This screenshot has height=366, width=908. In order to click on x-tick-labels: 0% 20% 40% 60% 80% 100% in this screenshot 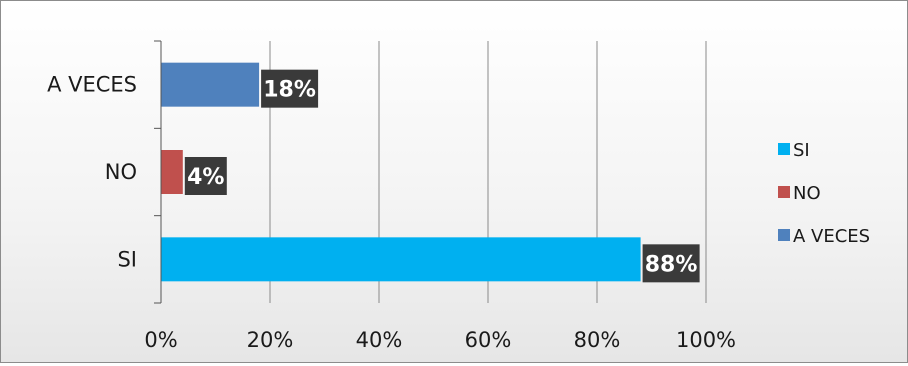, I will do `click(440, 340)`.